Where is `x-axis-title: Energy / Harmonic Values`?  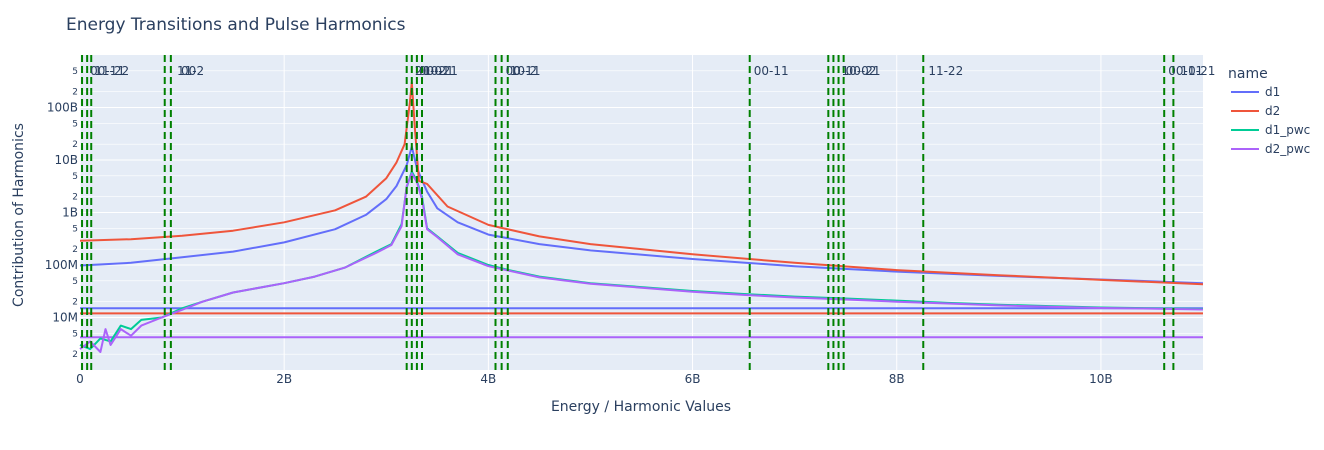
x-axis-title: Energy / Harmonic Values is located at coordinates (641, 407).